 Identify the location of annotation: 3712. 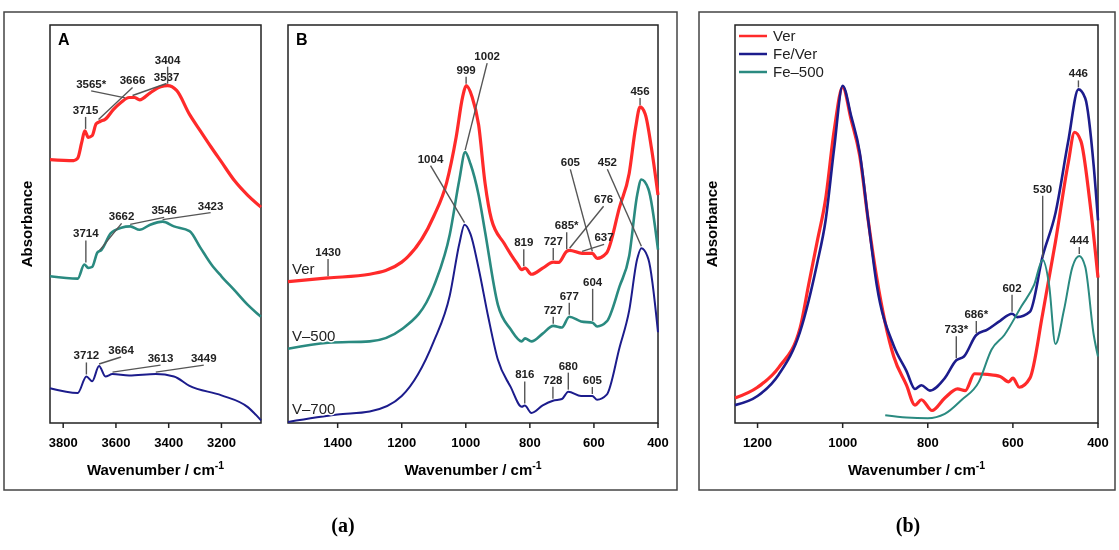
(86, 355).